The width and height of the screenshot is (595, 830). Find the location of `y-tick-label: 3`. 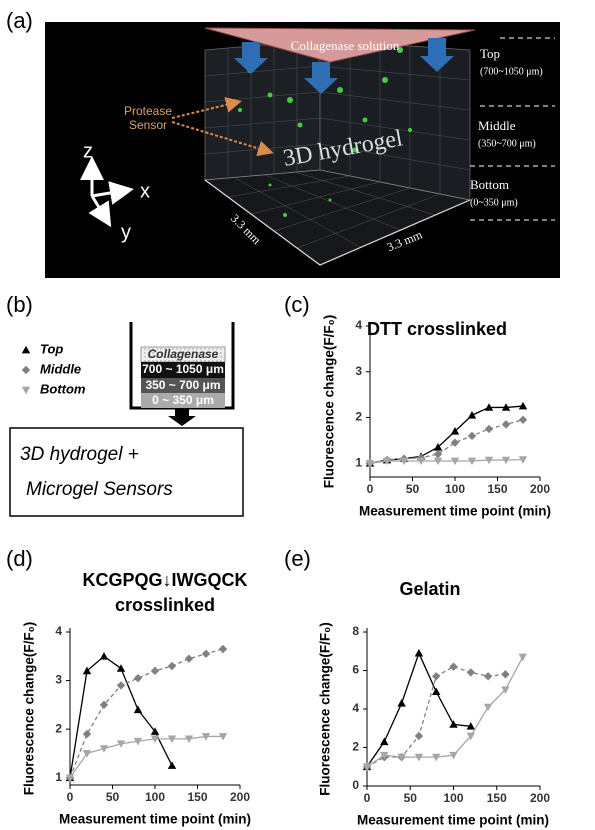

y-tick-label: 3 is located at coordinates (58, 680).